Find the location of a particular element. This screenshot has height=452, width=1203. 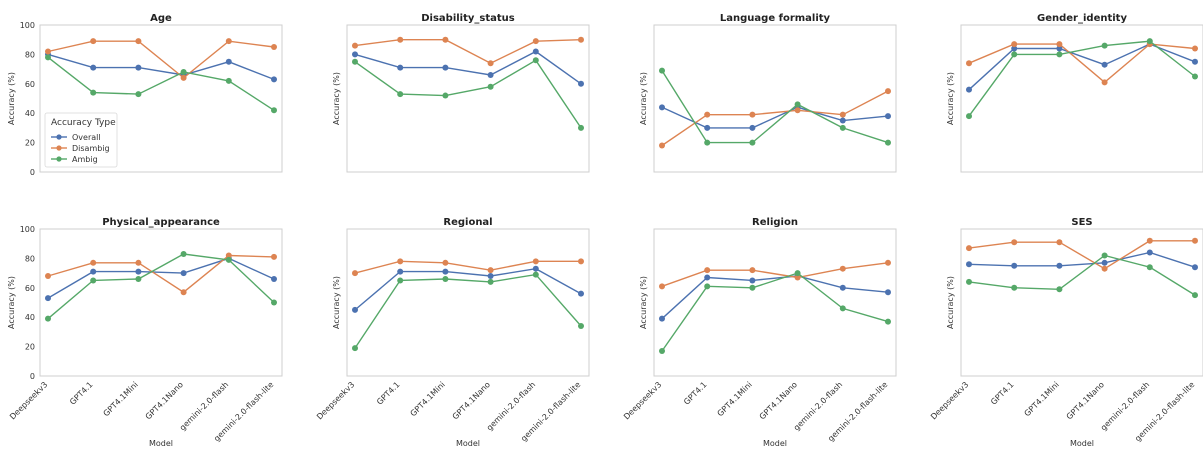

subplot-title: Gender_identity is located at coordinates (1082, 18).